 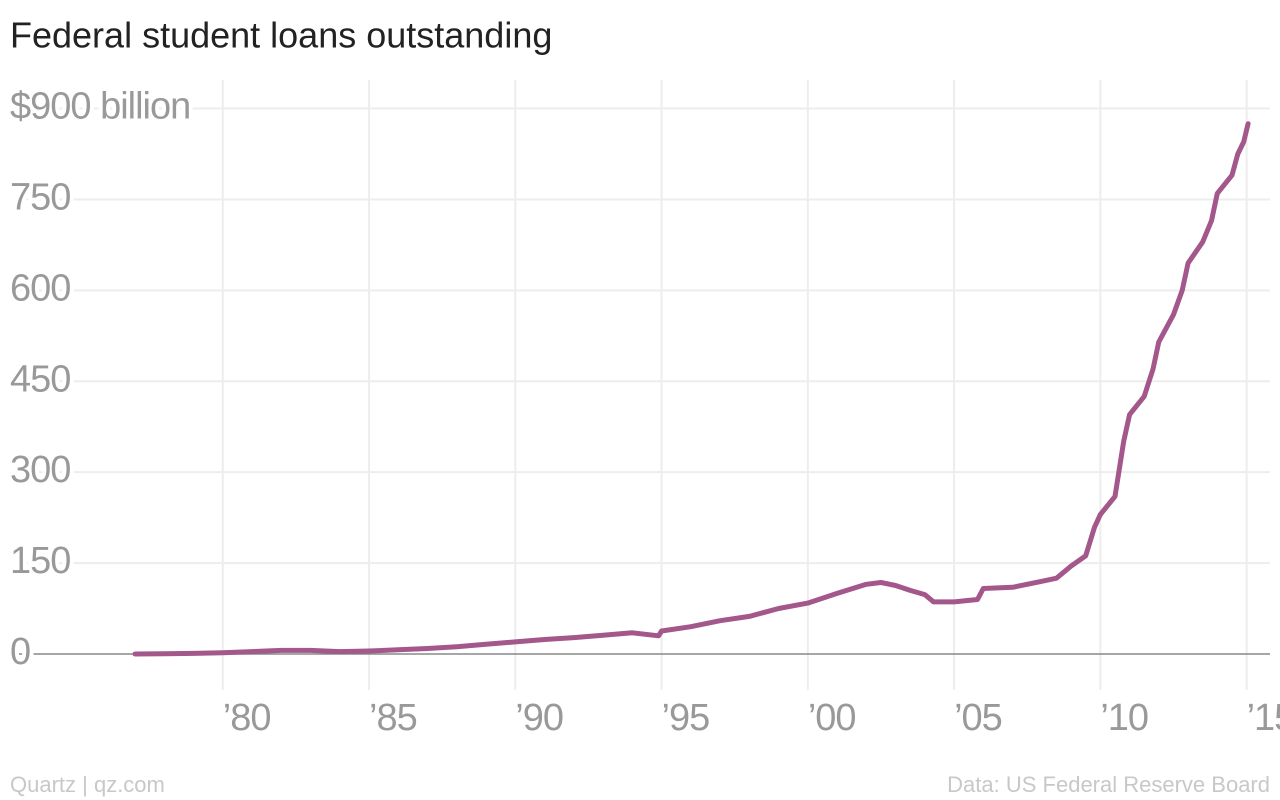 I want to click on y-tick-label: 0, so click(x=20, y=652).